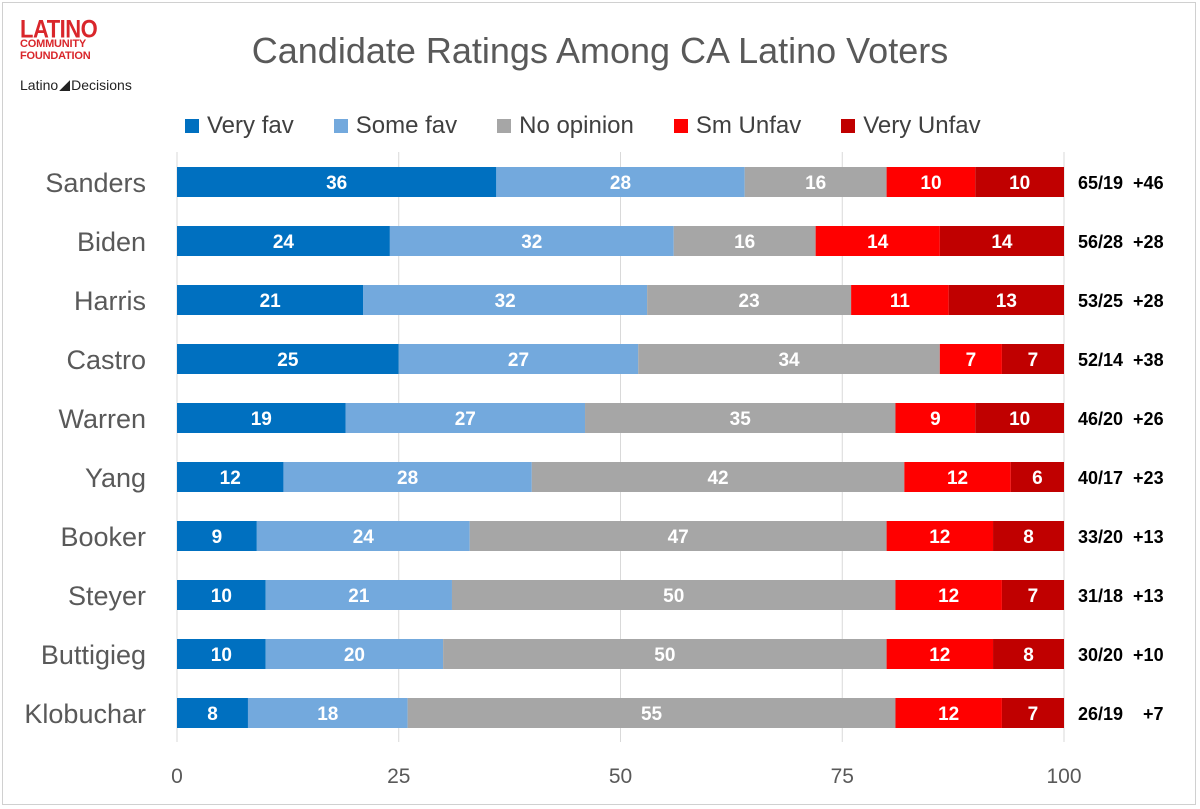  I want to click on data-label: 6, so click(1037, 478).